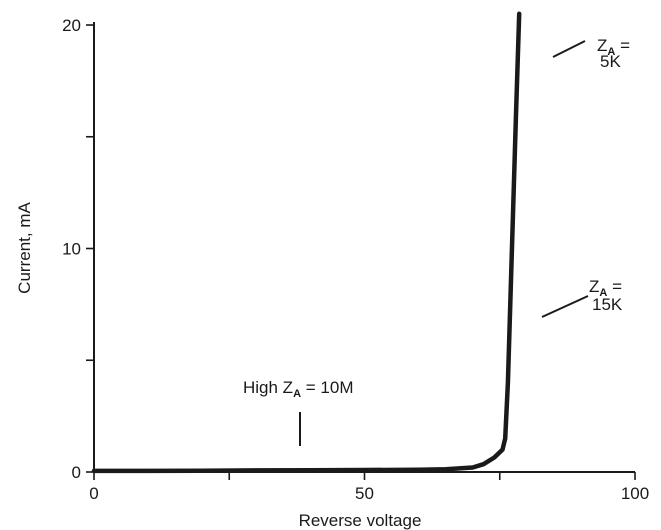 This screenshot has width=661, height=530. Describe the element at coordinates (360, 520) in the screenshot. I see `x-axis-title: Reverse voltage` at that location.